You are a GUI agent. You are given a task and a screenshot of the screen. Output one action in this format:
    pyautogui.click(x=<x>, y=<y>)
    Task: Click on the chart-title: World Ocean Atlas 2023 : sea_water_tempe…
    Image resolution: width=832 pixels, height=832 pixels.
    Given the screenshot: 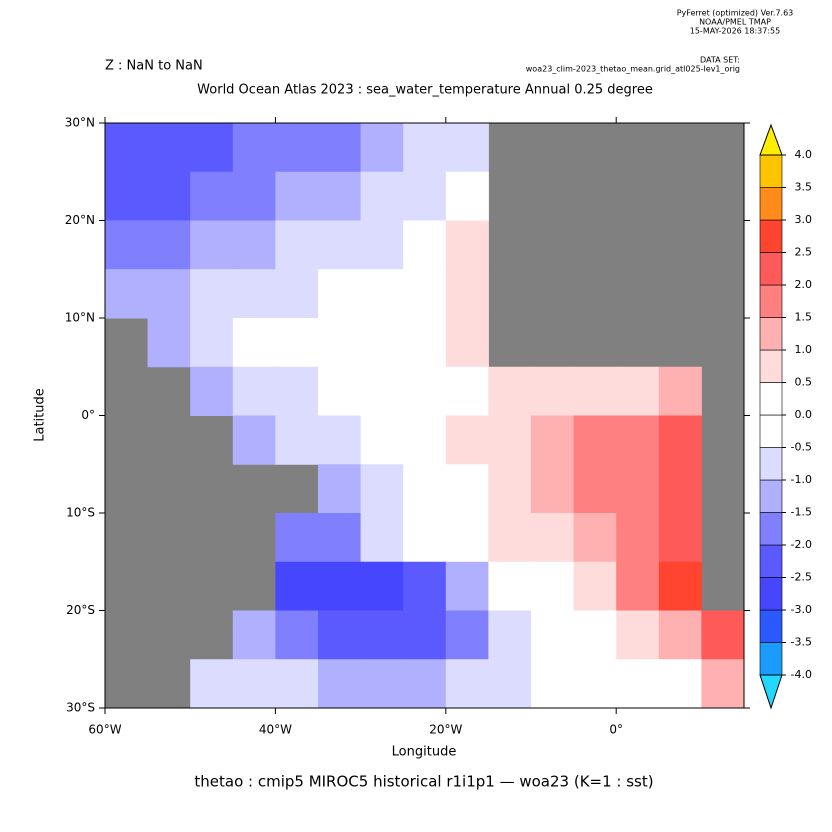 What is the action you would take?
    pyautogui.click(x=425, y=90)
    